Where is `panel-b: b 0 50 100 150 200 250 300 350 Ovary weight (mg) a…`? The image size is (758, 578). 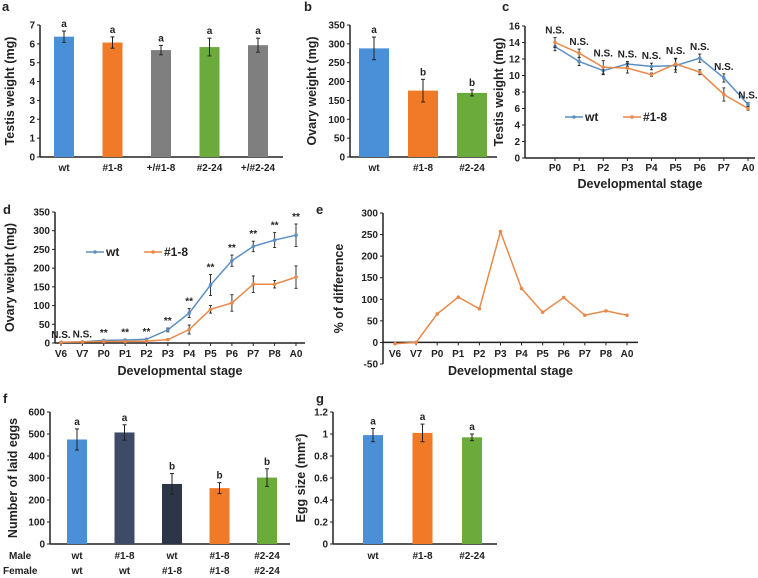
panel-b: b 0 50 100 150 200 250 300 350 Ovary weight (mg) a… is located at coordinates (400, 87).